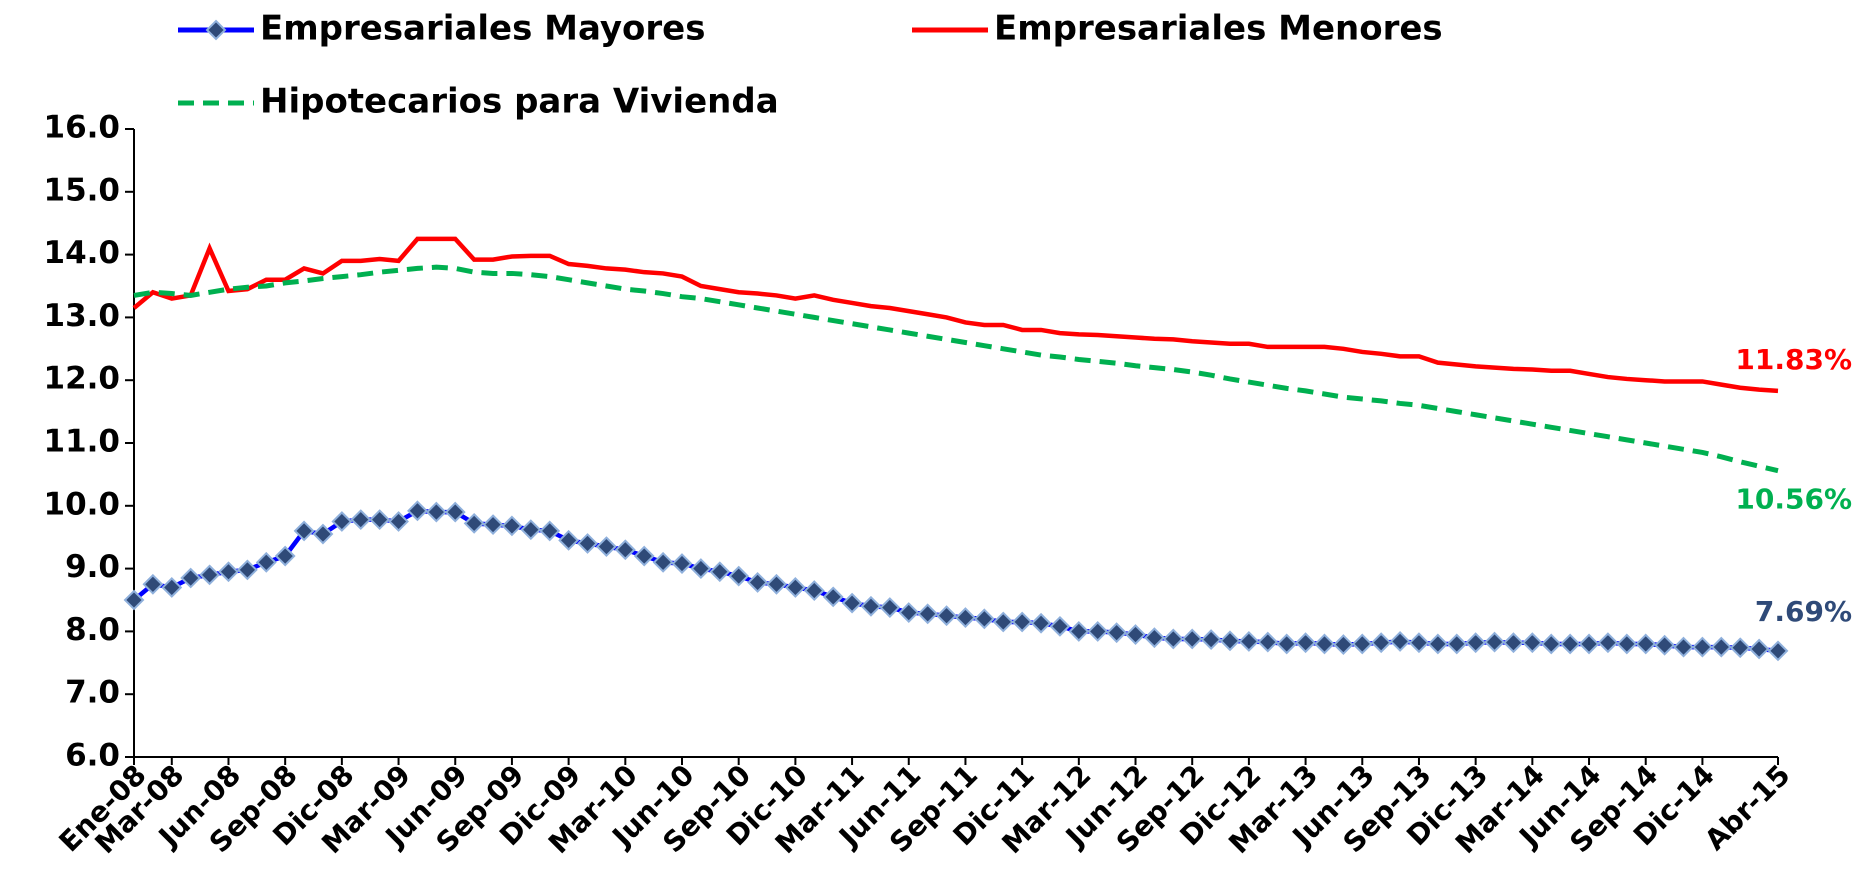 The image size is (1858, 869). I want to click on y-tick-label: 12.0, so click(82, 379).